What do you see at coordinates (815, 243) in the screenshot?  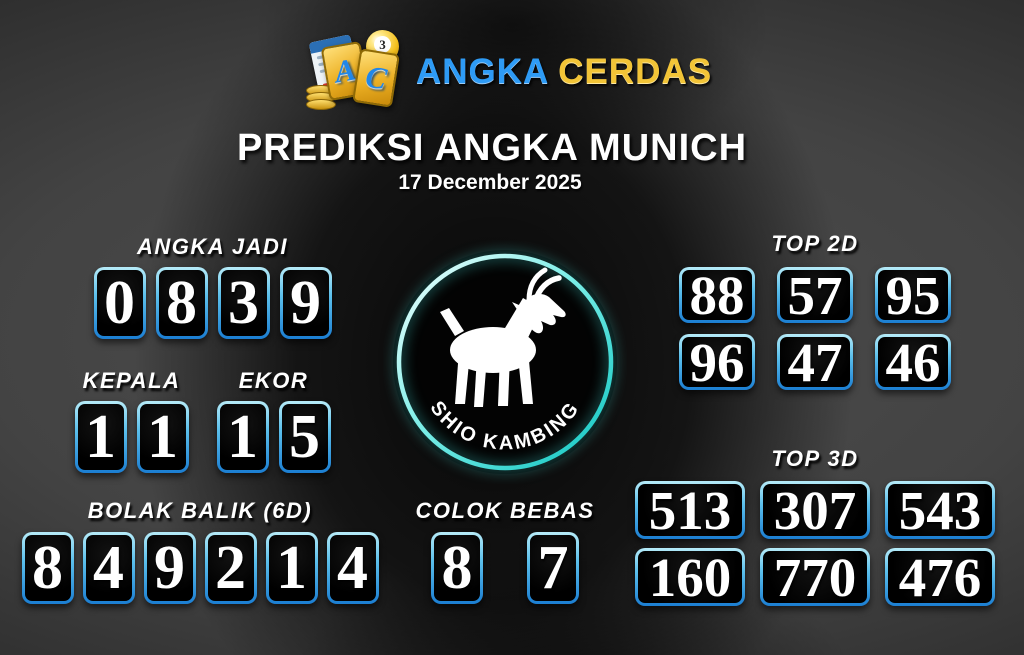 I see `top-2d-label: TOP 2D` at bounding box center [815, 243].